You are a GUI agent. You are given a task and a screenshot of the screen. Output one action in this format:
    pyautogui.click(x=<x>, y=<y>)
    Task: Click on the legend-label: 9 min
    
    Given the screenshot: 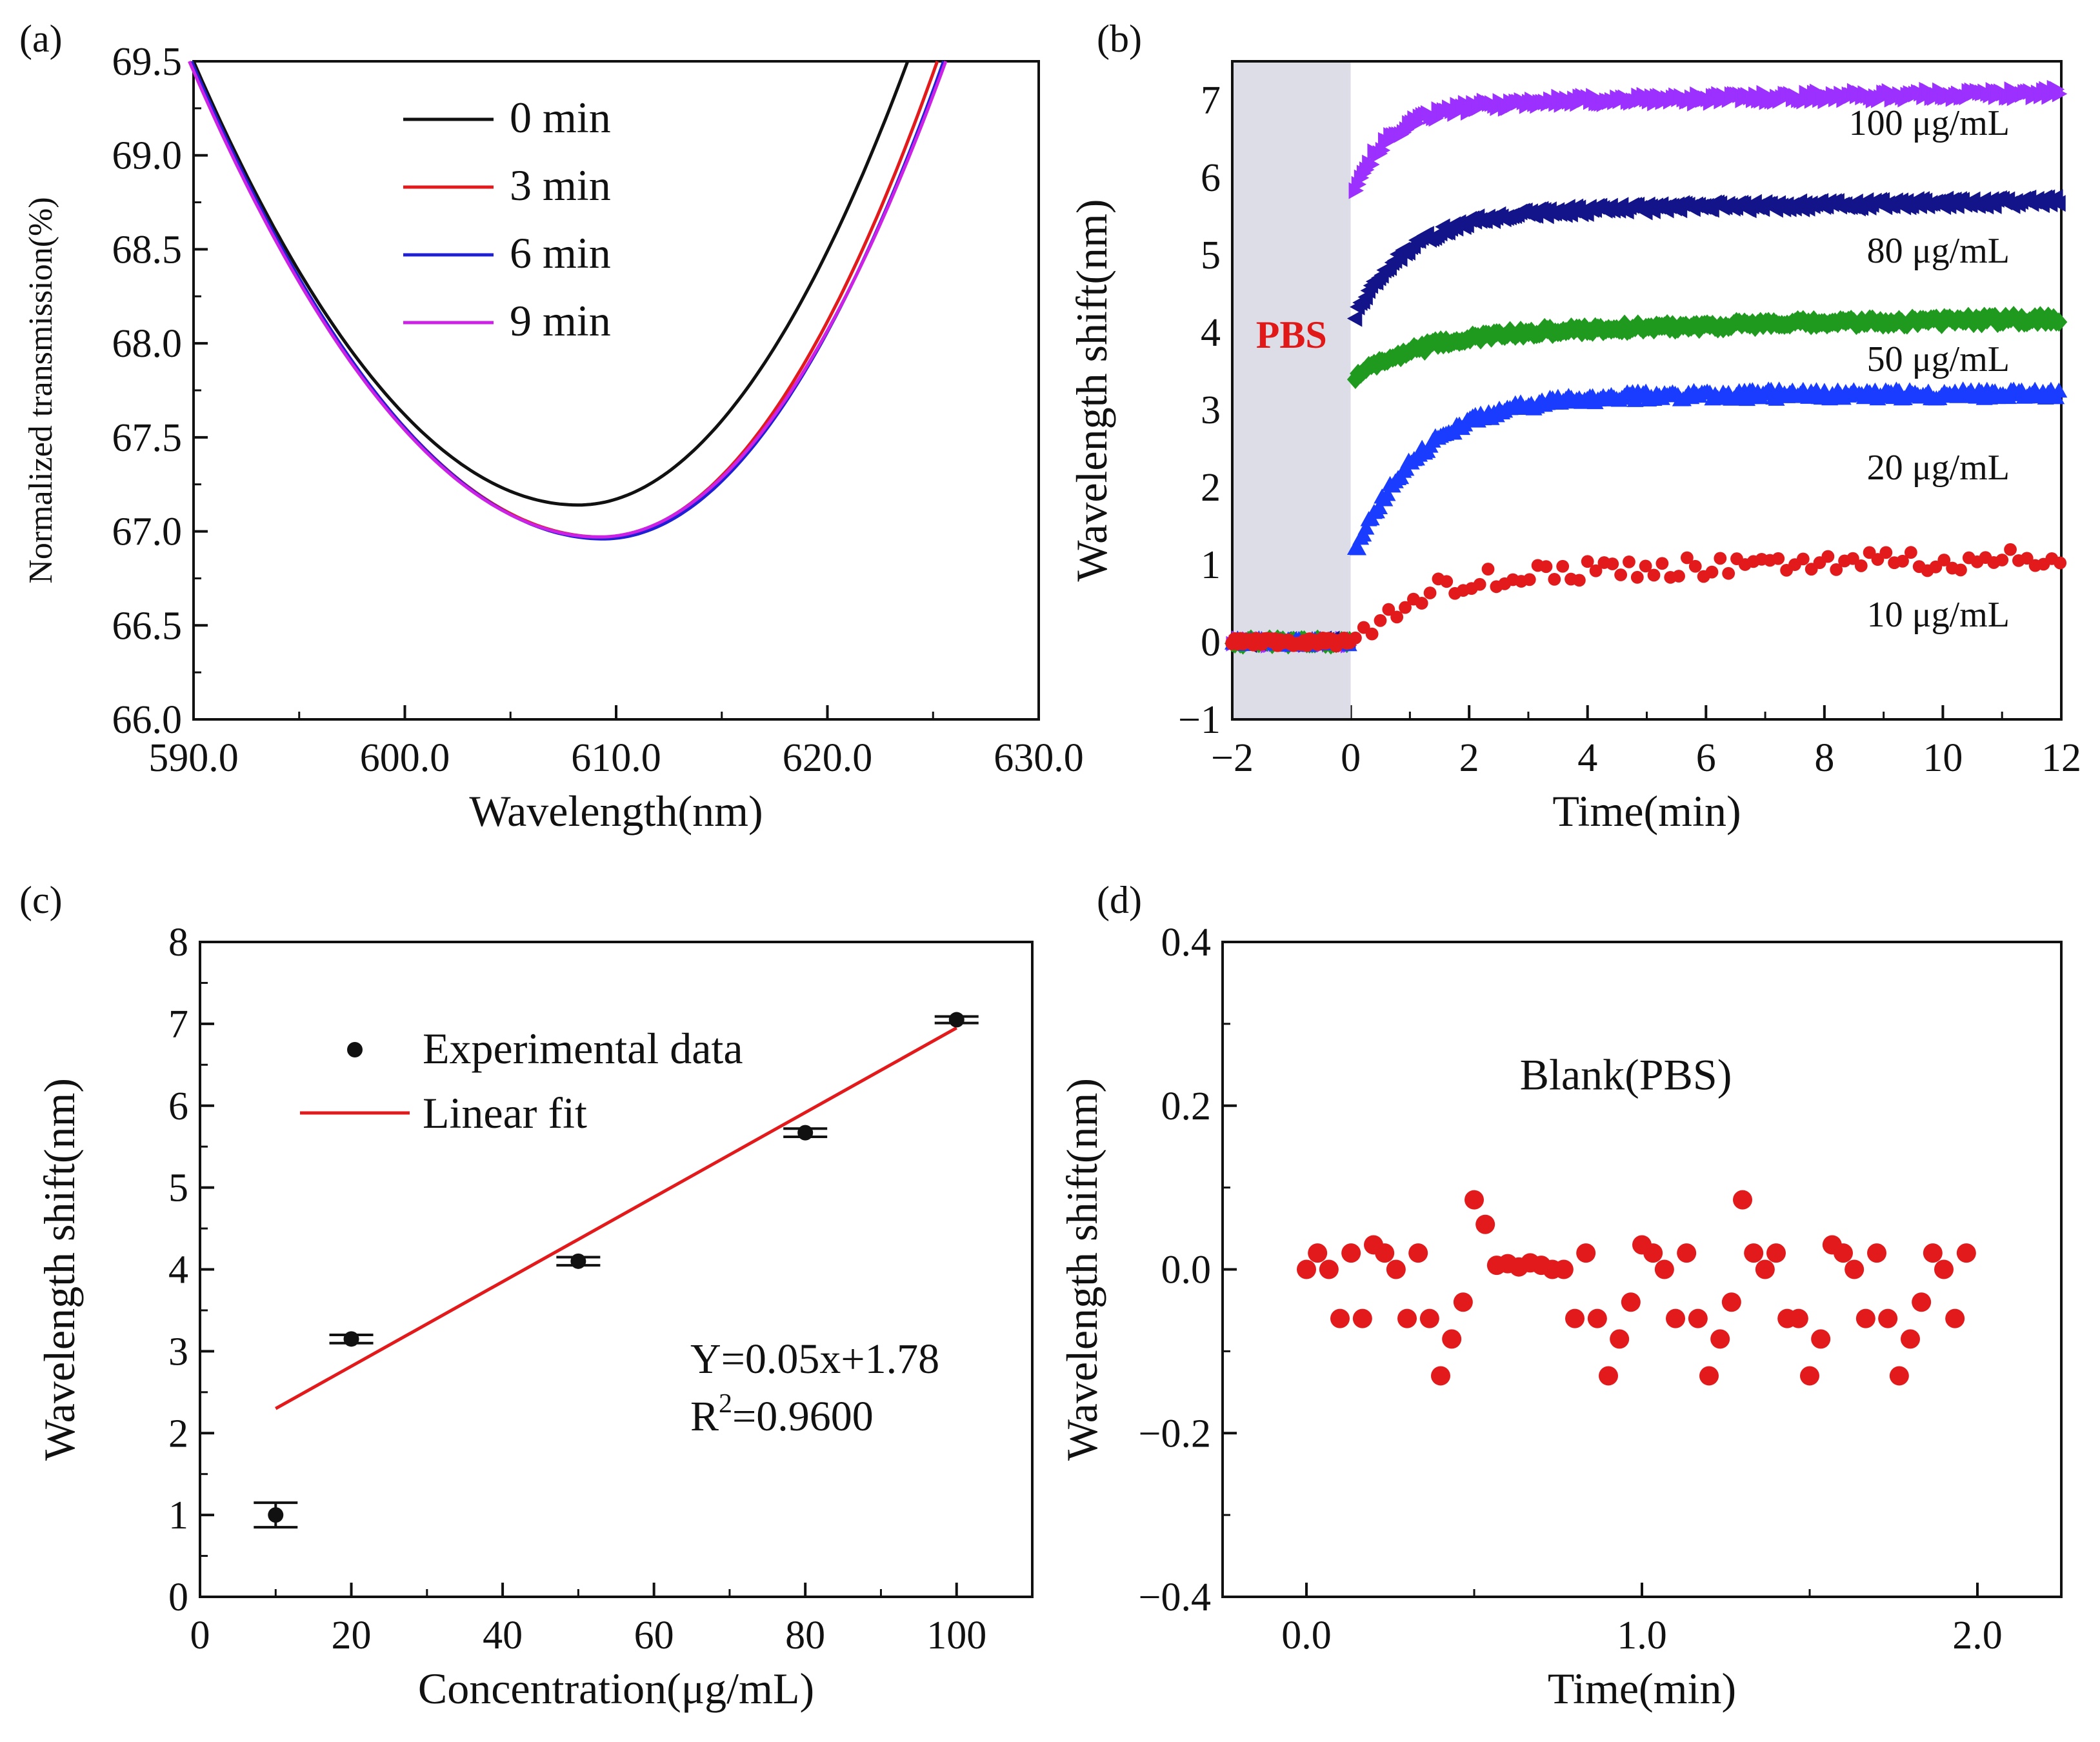 What is the action you would take?
    pyautogui.click(x=560, y=320)
    